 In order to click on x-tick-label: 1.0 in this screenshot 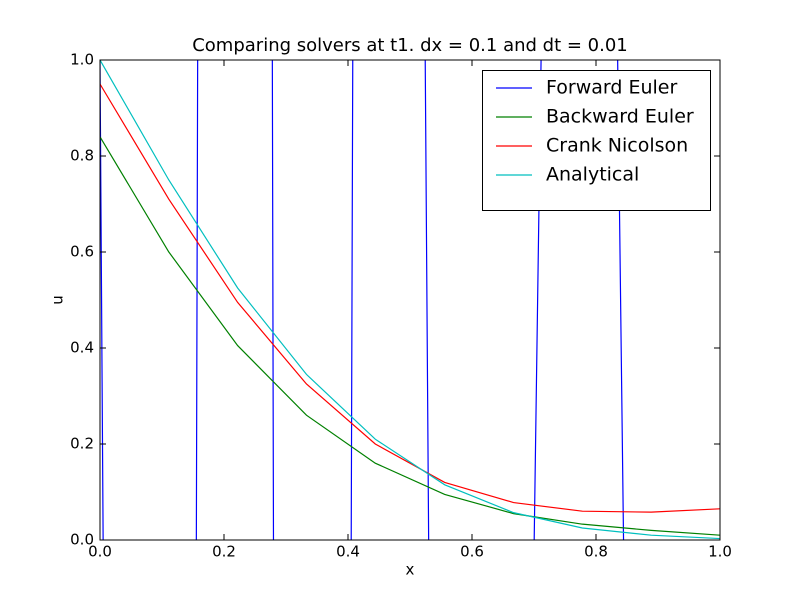, I will do `click(720, 552)`.